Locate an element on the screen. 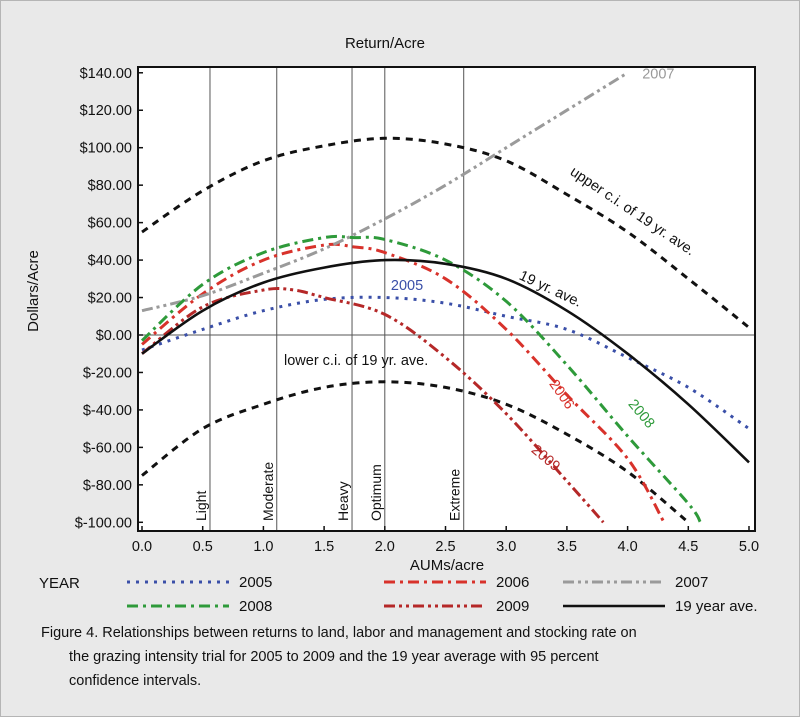 Image resolution: width=800 pixels, height=717 pixels. x-tick-label: 3.5 is located at coordinates (567, 547).